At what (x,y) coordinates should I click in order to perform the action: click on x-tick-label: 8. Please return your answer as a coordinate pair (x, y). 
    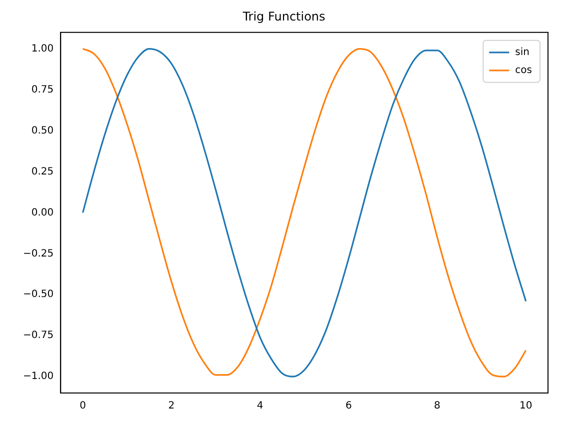
    Looking at the image, I should click on (437, 406).